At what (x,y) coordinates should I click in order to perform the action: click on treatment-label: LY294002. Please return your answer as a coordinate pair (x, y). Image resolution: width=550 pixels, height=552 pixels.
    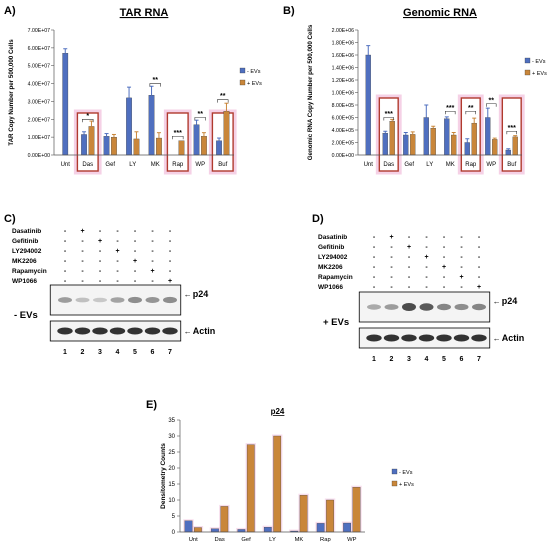
    Looking at the image, I should click on (27, 251).